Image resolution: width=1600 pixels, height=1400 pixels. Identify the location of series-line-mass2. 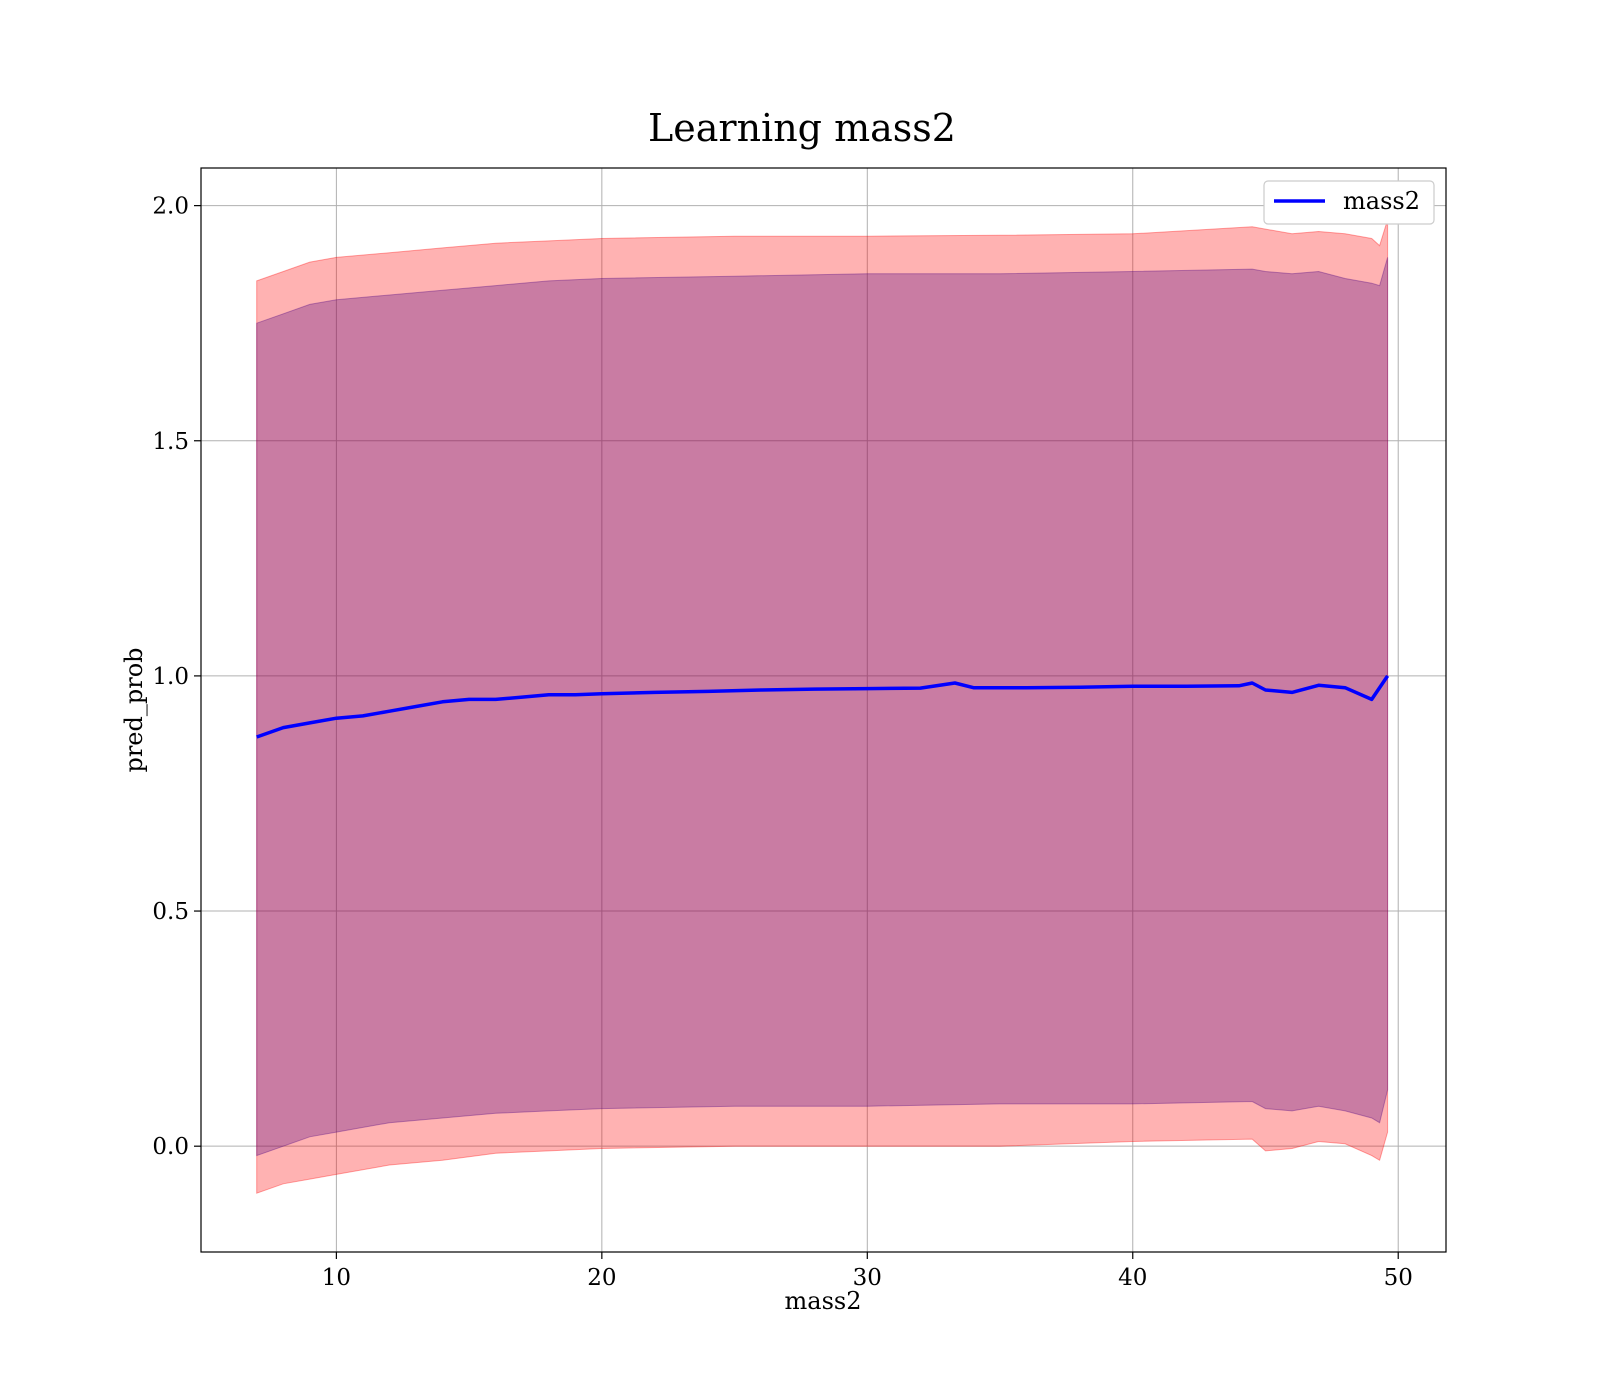
(823, 706).